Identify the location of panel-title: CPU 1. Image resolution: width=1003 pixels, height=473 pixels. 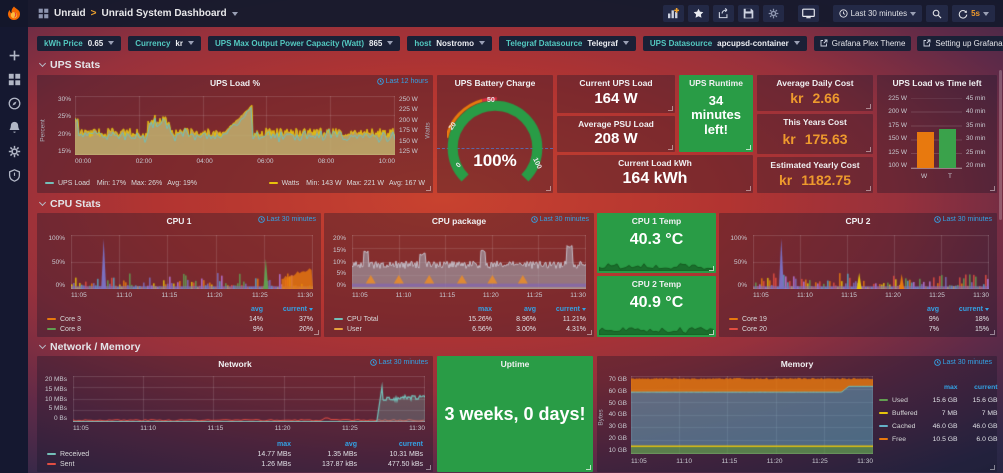
(179, 221).